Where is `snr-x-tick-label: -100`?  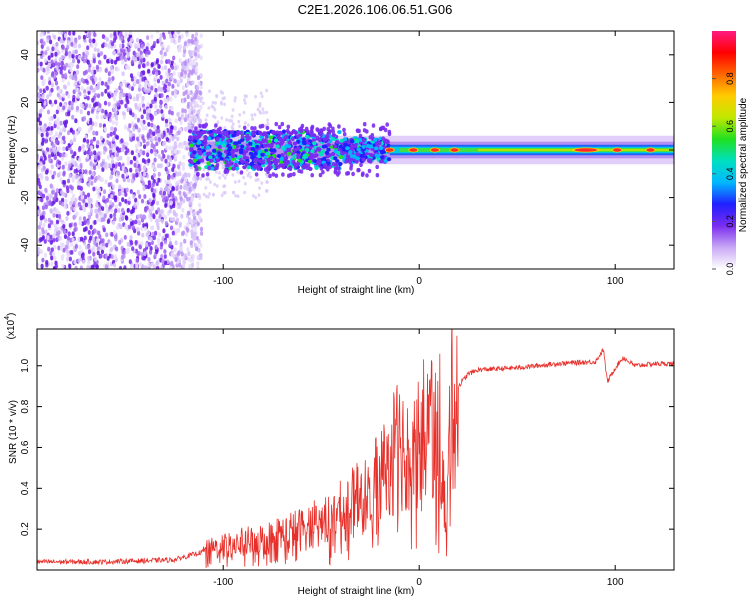
snr-x-tick-label: -100 is located at coordinates (223, 582).